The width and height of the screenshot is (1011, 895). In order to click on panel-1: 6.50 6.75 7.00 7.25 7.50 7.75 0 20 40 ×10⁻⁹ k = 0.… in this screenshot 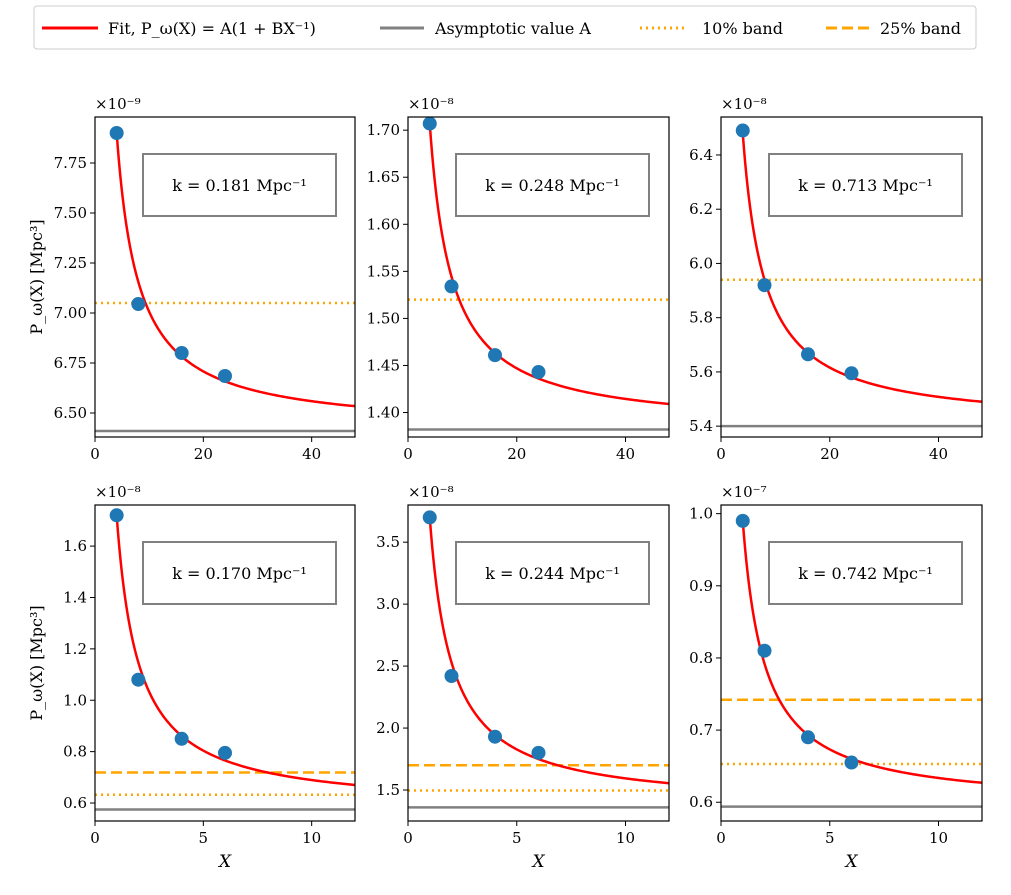, I will do `click(191, 279)`.